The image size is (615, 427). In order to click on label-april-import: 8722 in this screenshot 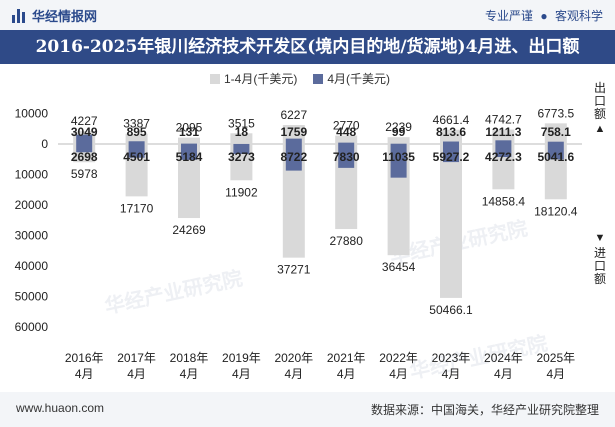, I will do `click(293, 157)`.